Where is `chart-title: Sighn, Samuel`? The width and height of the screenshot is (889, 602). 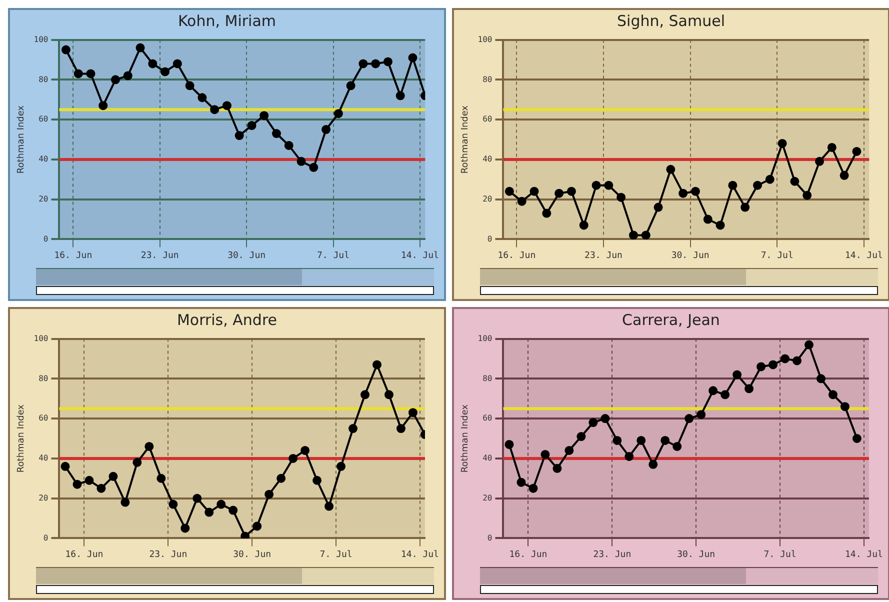 chart-title: Sighn, Samuel is located at coordinates (671, 21).